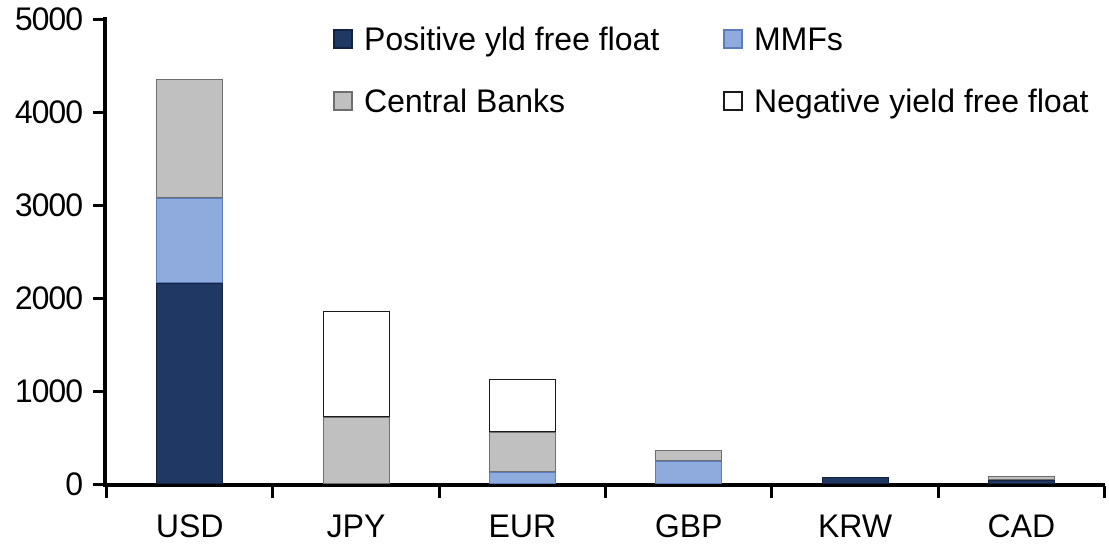 Image resolution: width=1109 pixels, height=556 pixels. What do you see at coordinates (356, 450) in the screenshot?
I see `bar-segment-jpy-central-banks` at bounding box center [356, 450].